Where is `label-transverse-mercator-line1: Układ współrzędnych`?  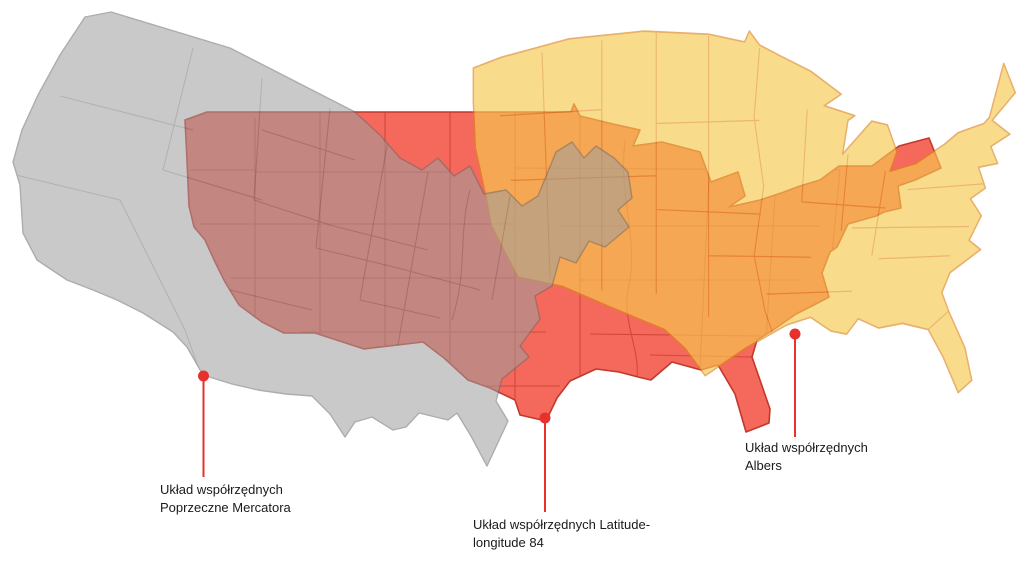 label-transverse-mercator-line1: Układ współrzędnych is located at coordinates (221, 489).